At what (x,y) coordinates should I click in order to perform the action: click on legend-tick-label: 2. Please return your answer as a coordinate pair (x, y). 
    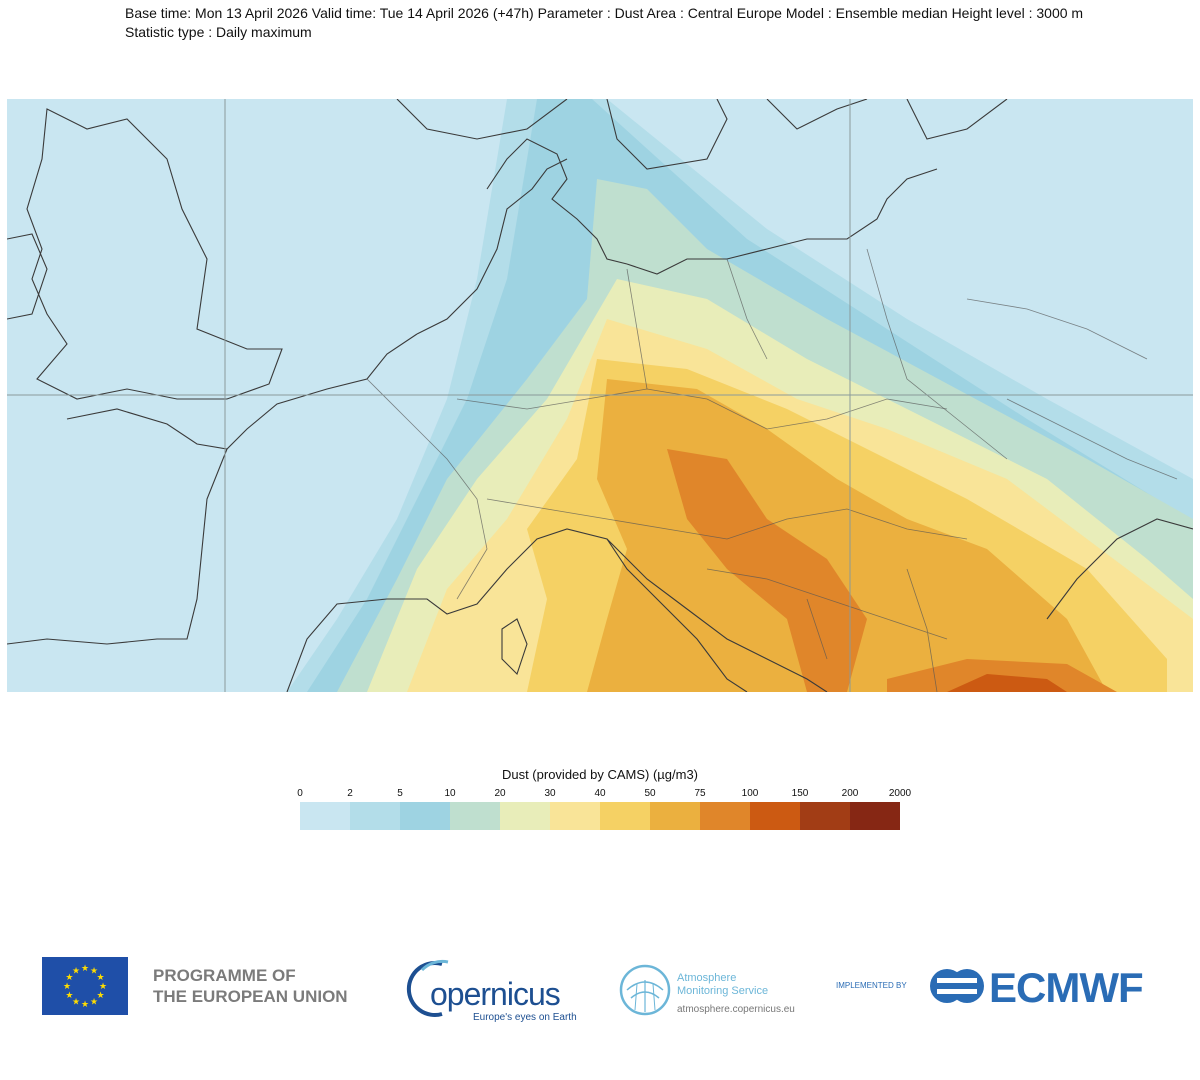
    Looking at the image, I should click on (350, 793).